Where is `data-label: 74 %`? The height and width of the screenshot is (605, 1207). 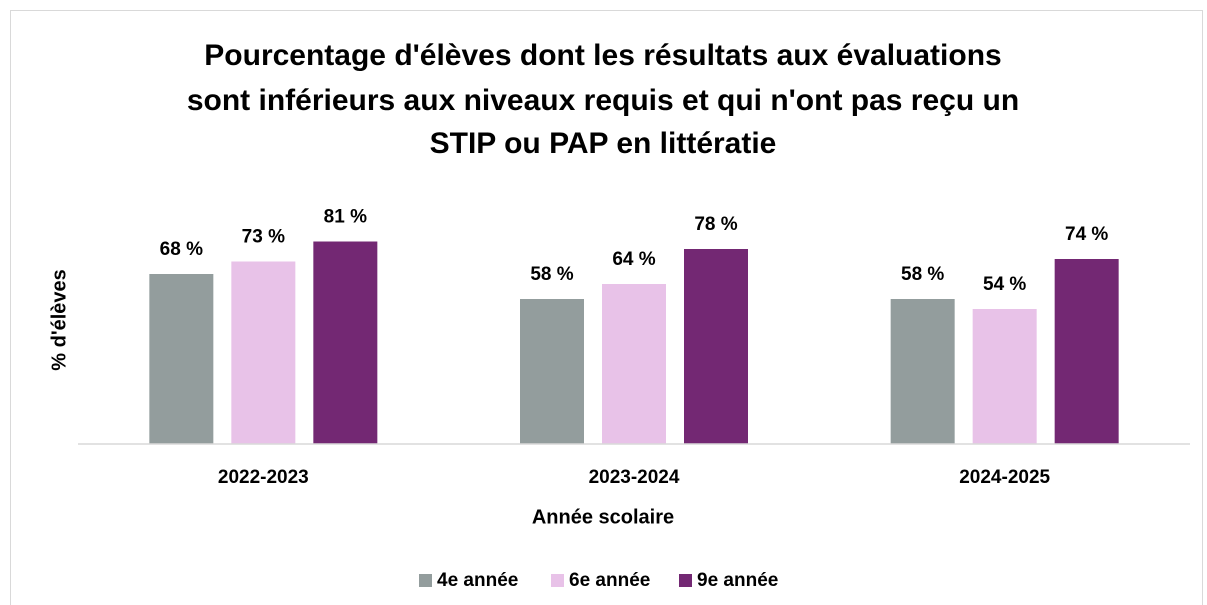
data-label: 74 % is located at coordinates (1086, 234).